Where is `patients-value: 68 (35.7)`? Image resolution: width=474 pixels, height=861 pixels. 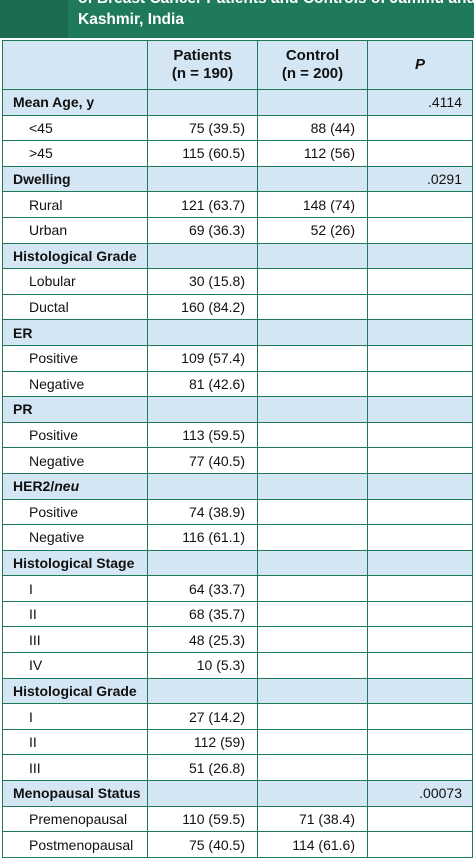
patients-value: 68 (35.7) is located at coordinates (202, 614).